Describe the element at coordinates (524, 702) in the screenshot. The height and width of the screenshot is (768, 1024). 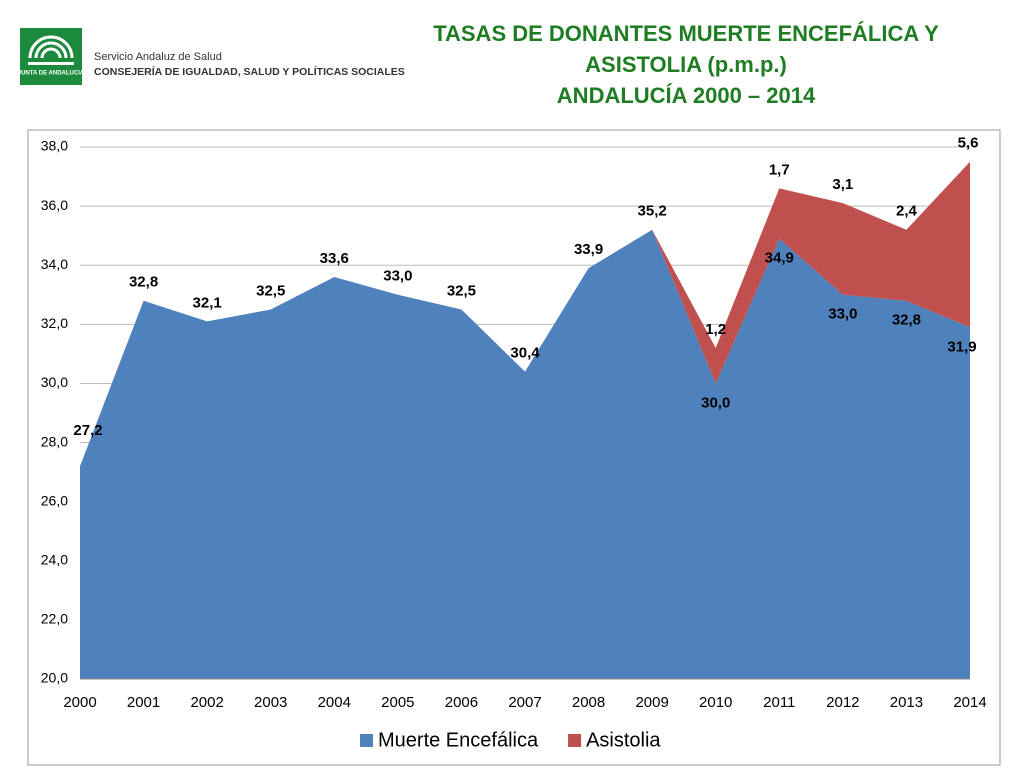
I see `x-tick-label: 2007` at that location.